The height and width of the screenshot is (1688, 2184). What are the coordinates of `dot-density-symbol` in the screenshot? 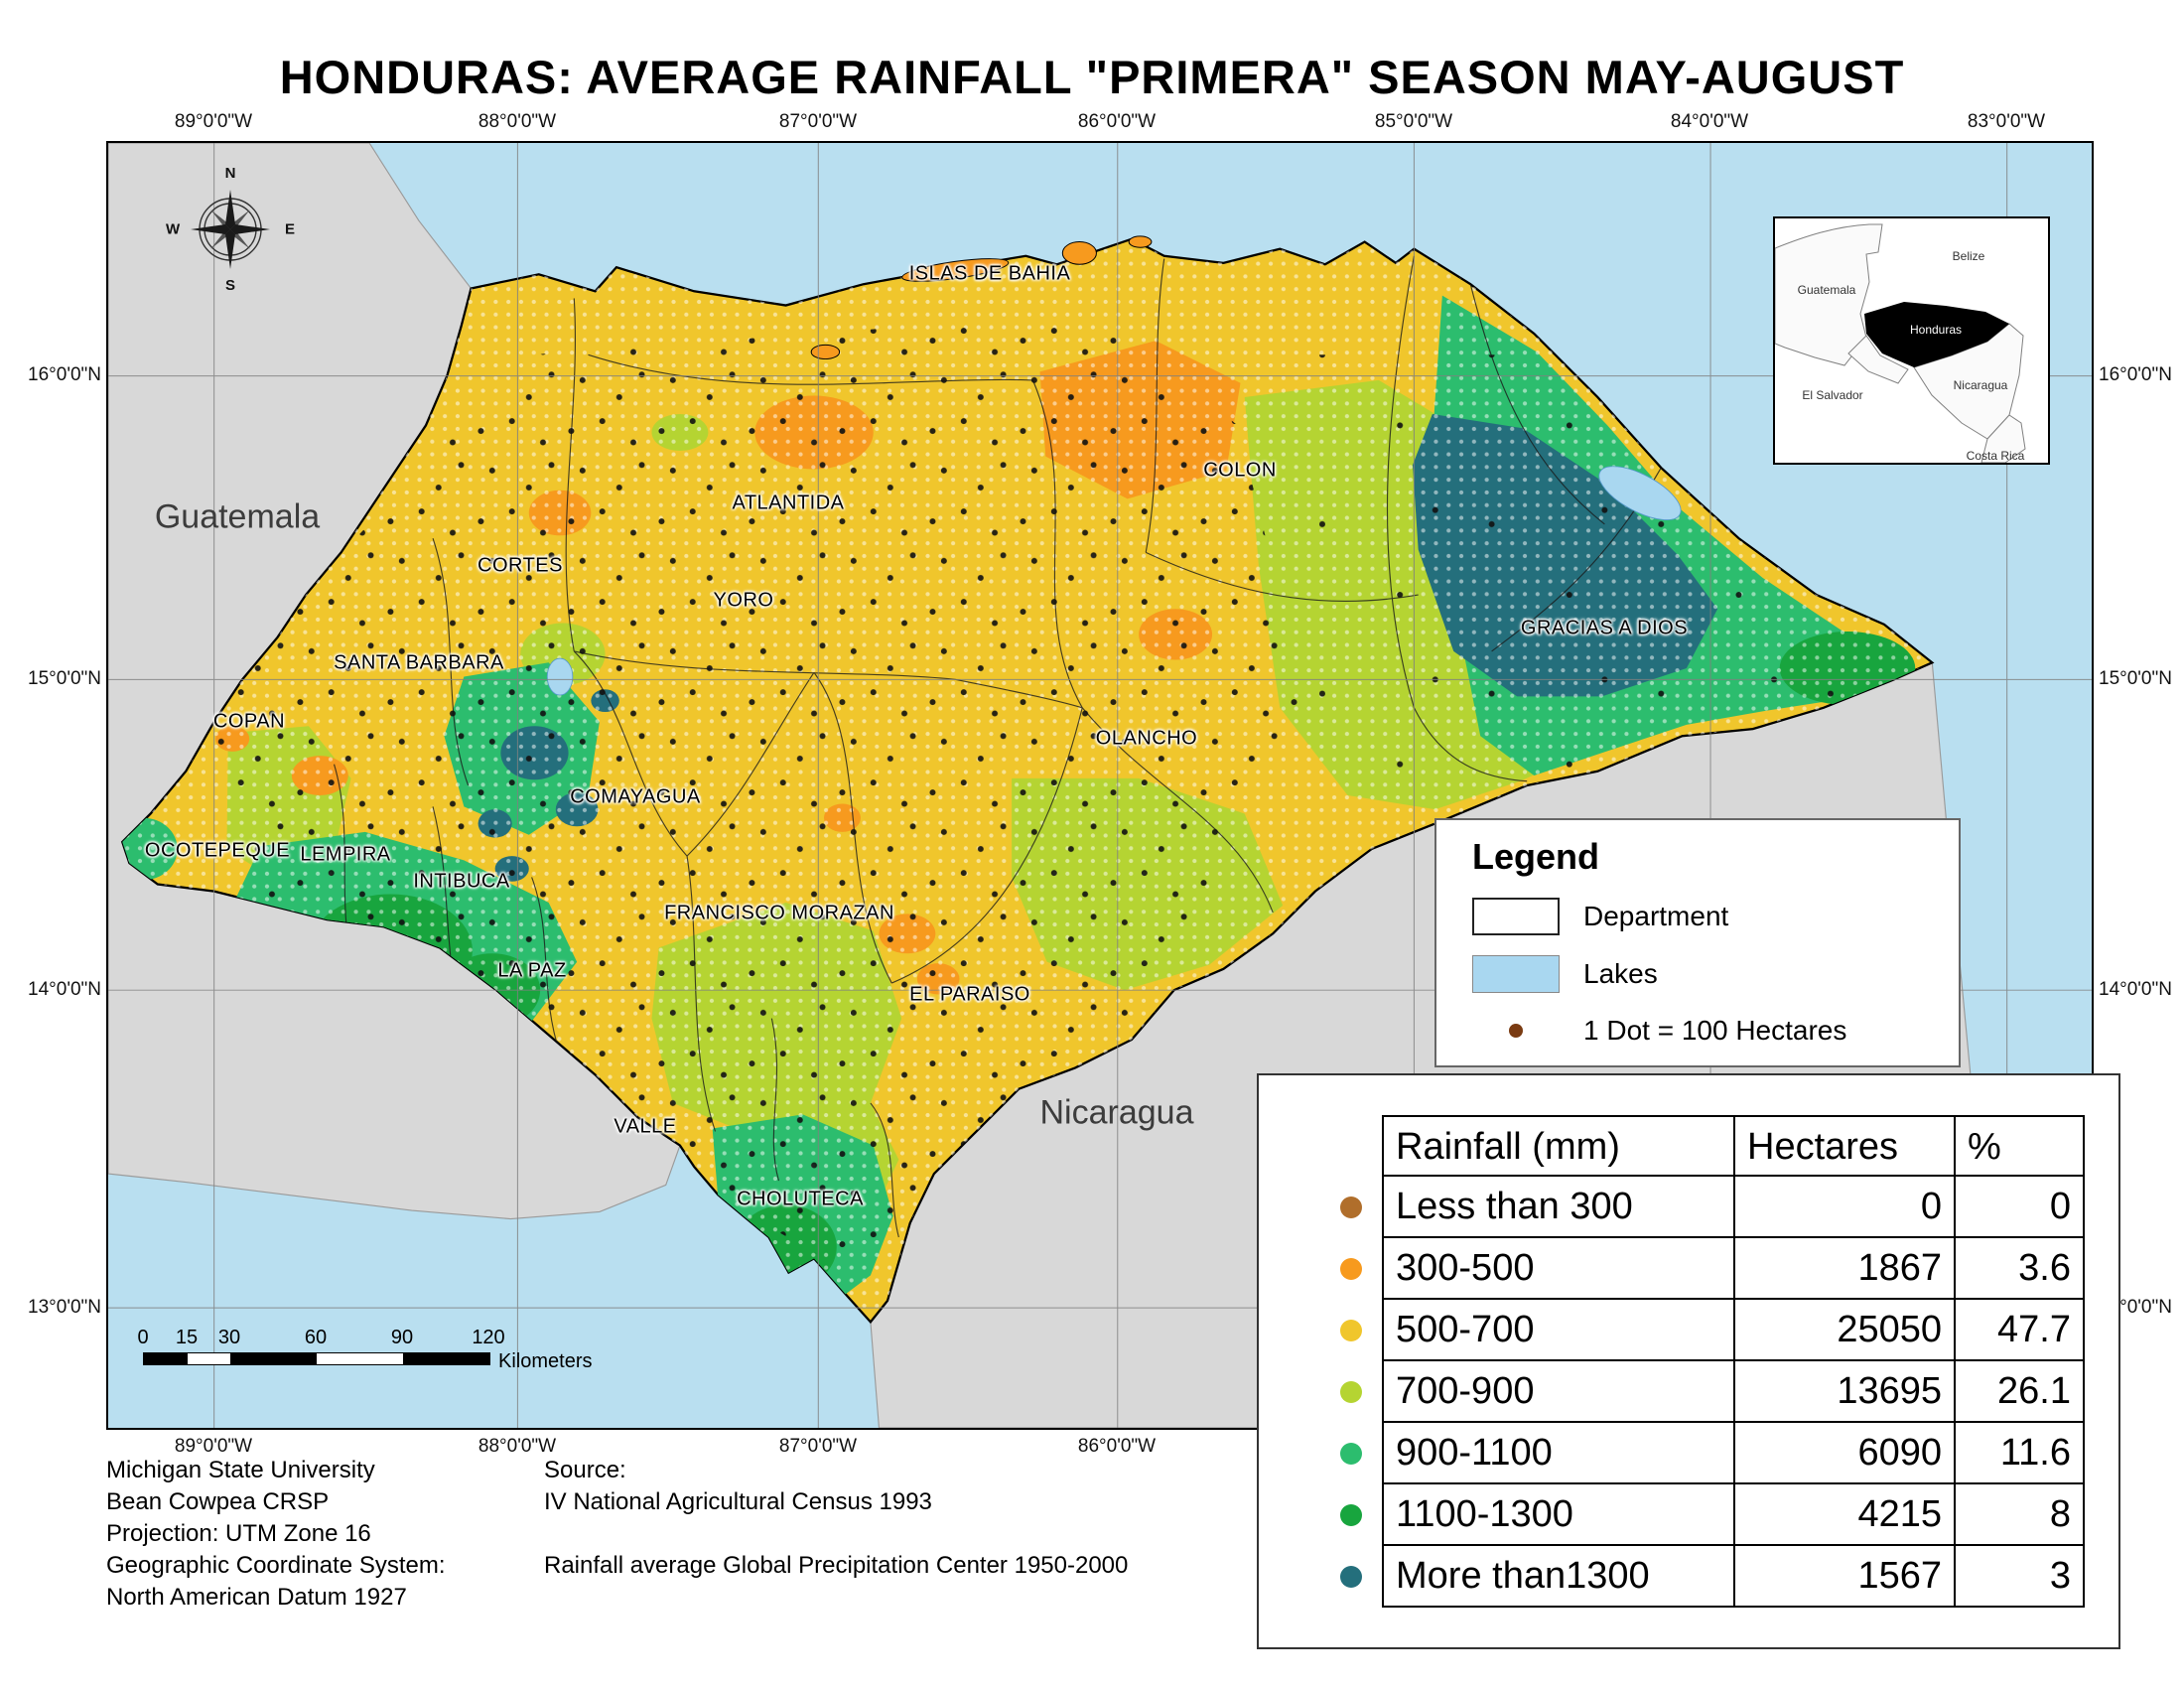 It's located at (1516, 1031).